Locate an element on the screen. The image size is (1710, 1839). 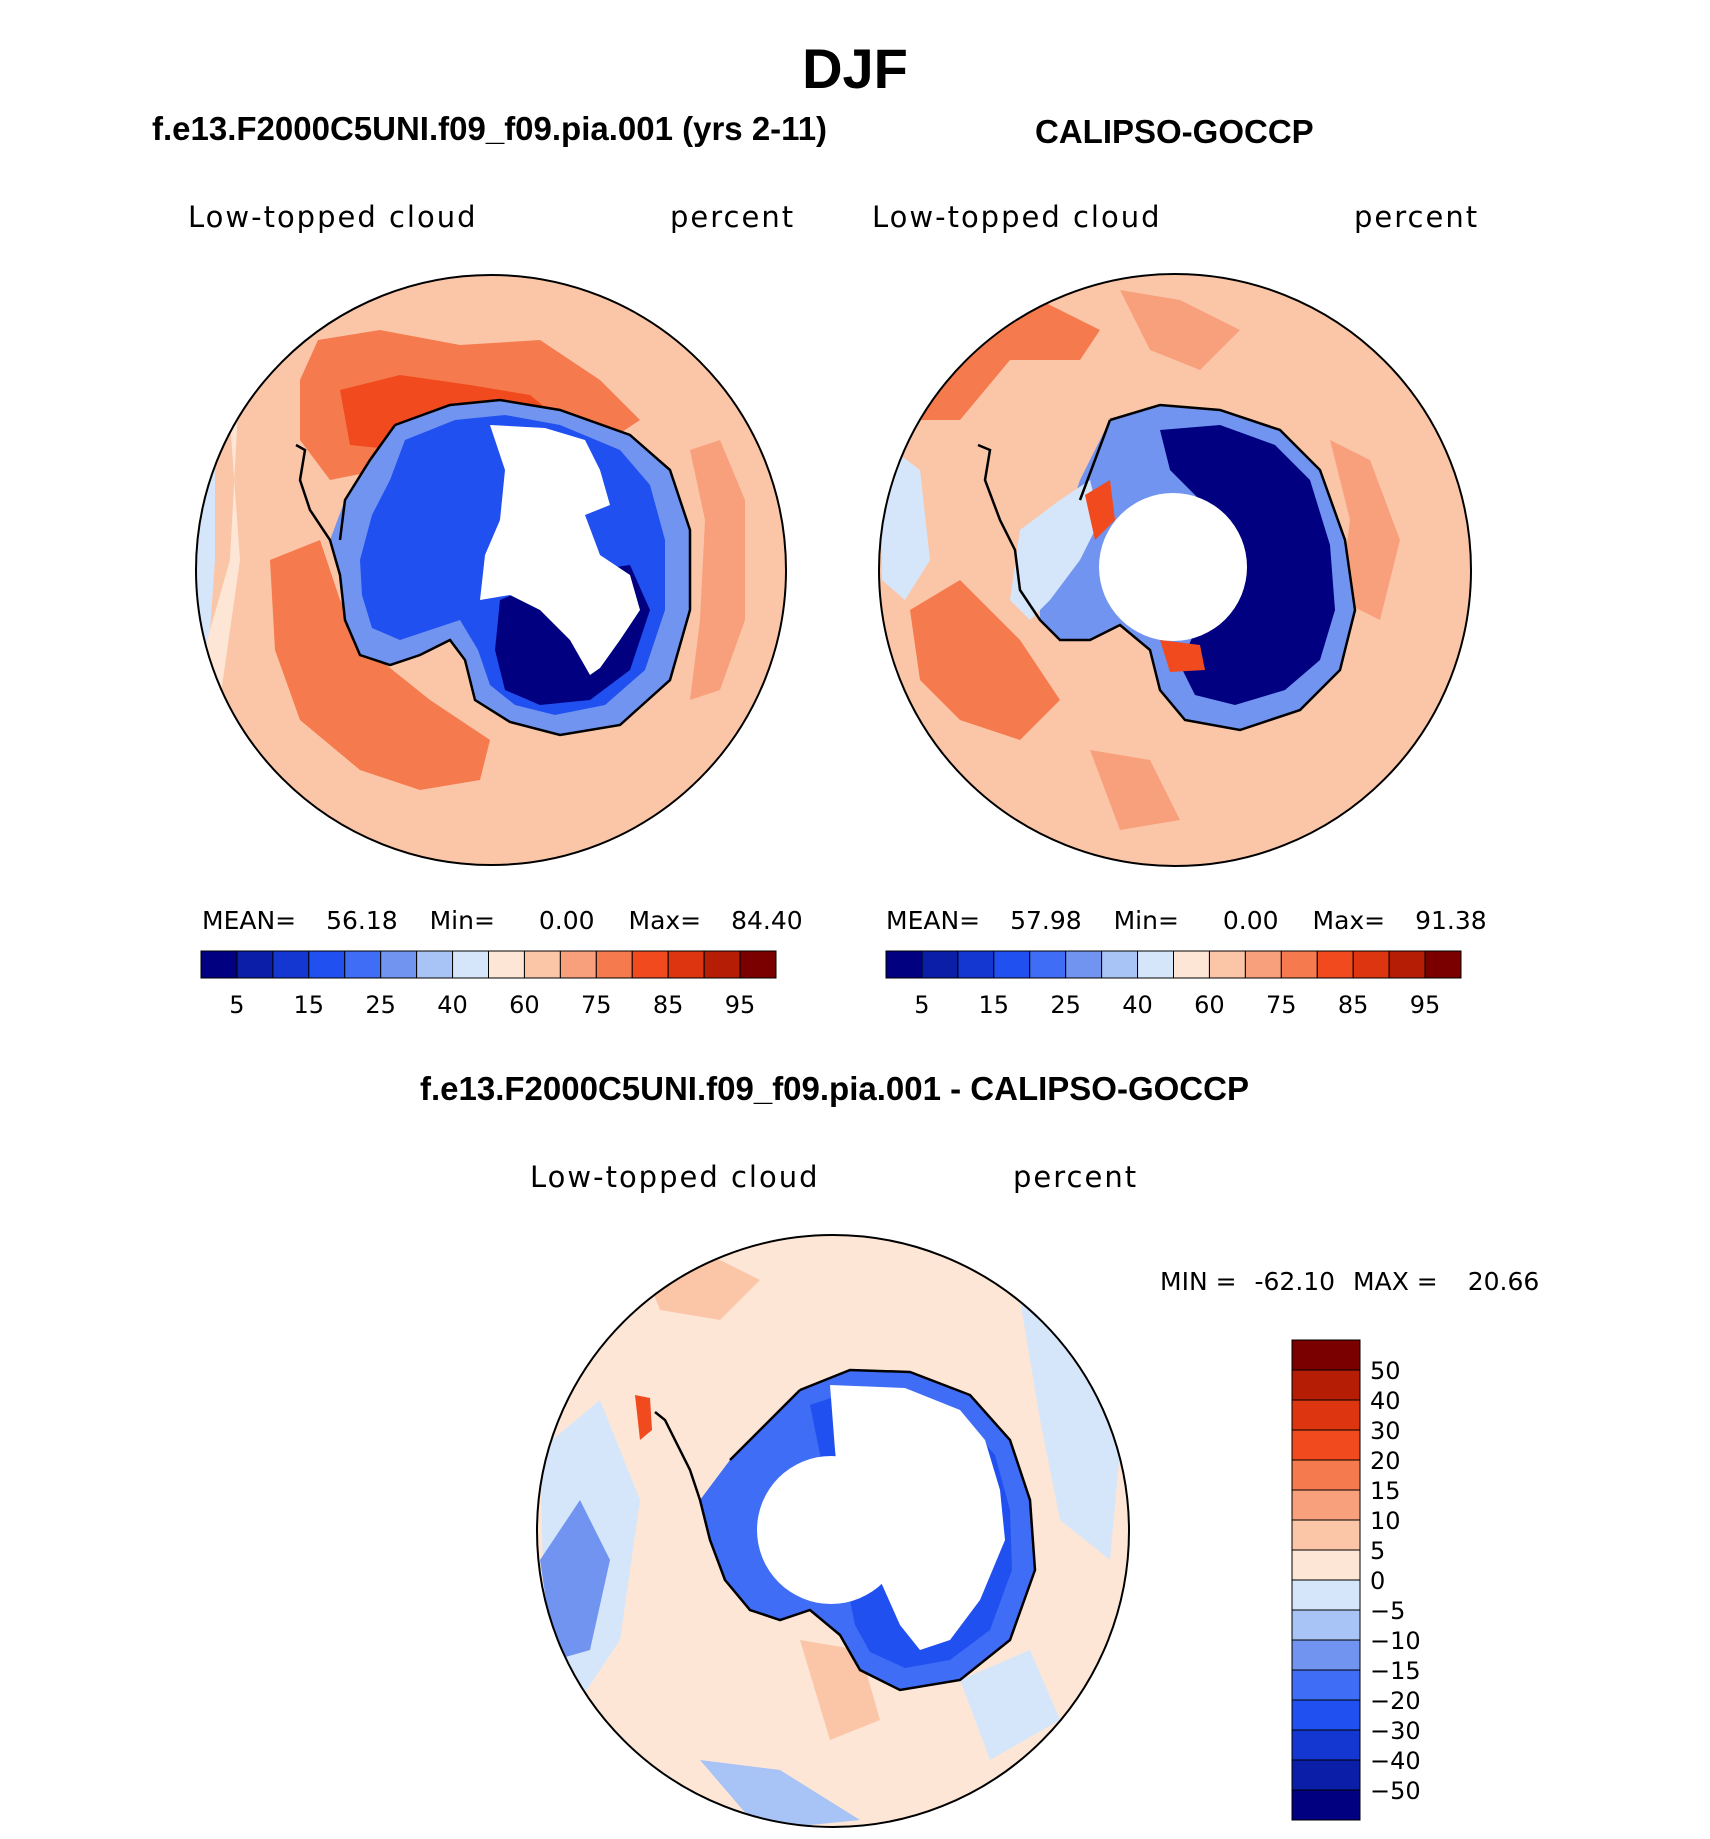
max-value: 20.66 is located at coordinates (1503, 1281).